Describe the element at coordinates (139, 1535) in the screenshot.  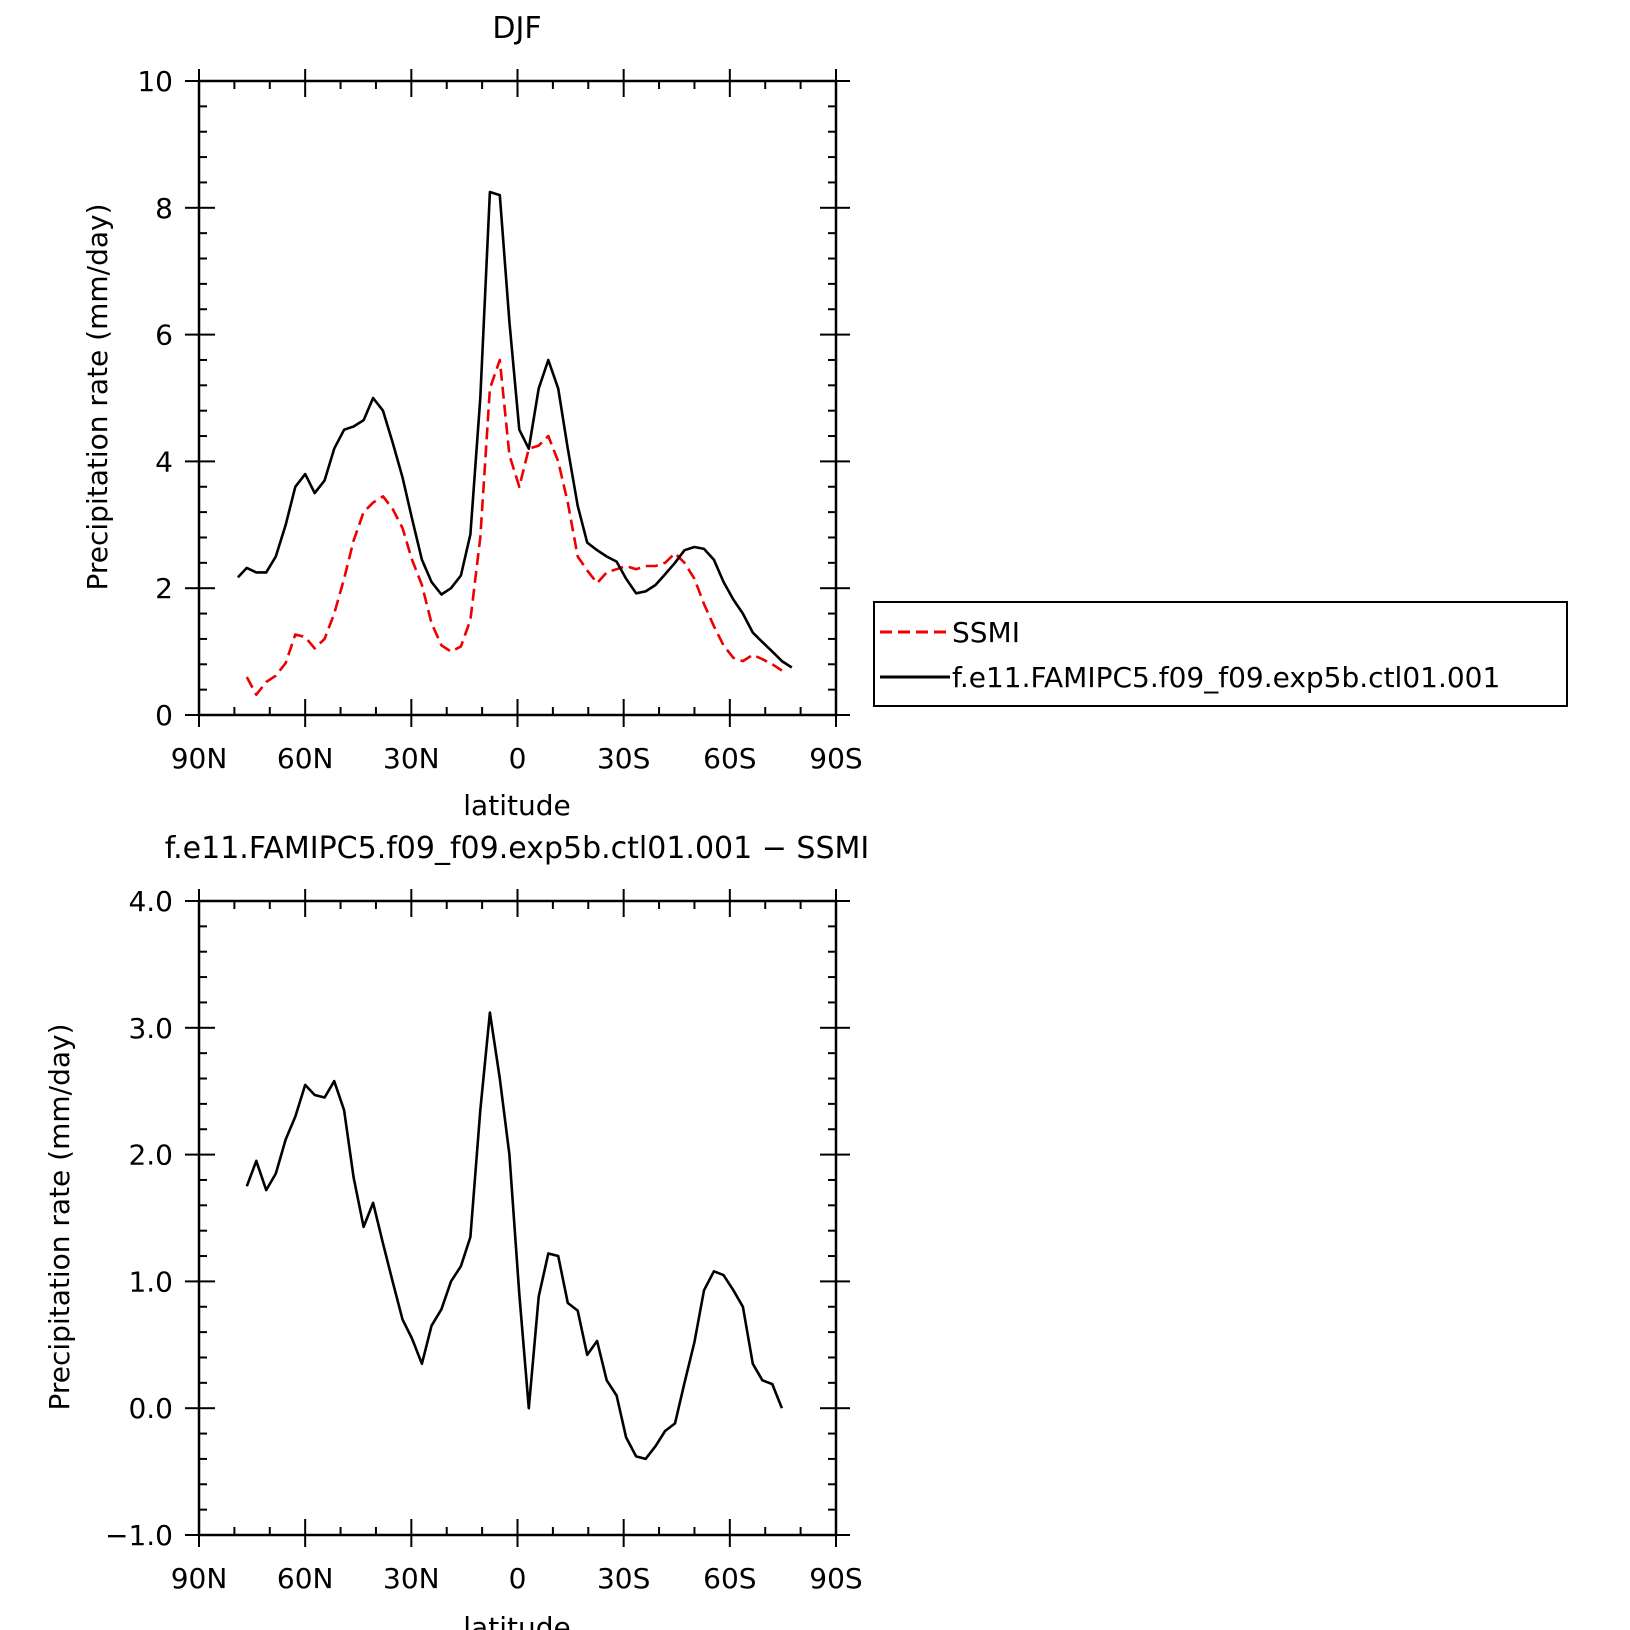
I see `y-tick-label: −1.0` at that location.